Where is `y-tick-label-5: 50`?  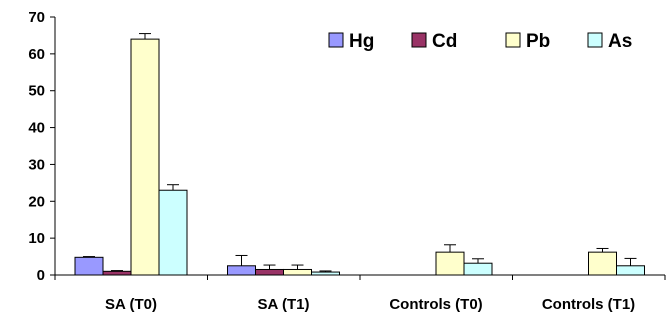
y-tick-label-5: 50 is located at coordinates (36, 91).